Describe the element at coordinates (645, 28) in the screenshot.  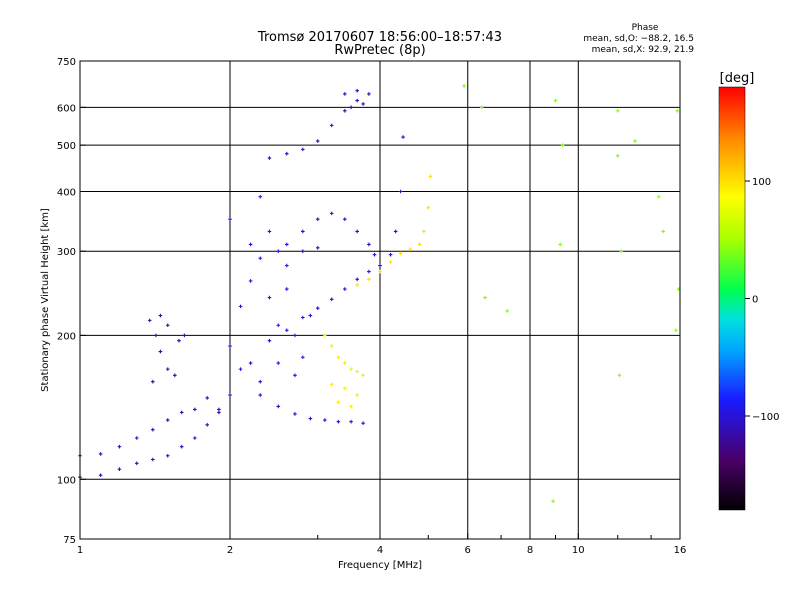
I see `stats-heading: Phase` at that location.